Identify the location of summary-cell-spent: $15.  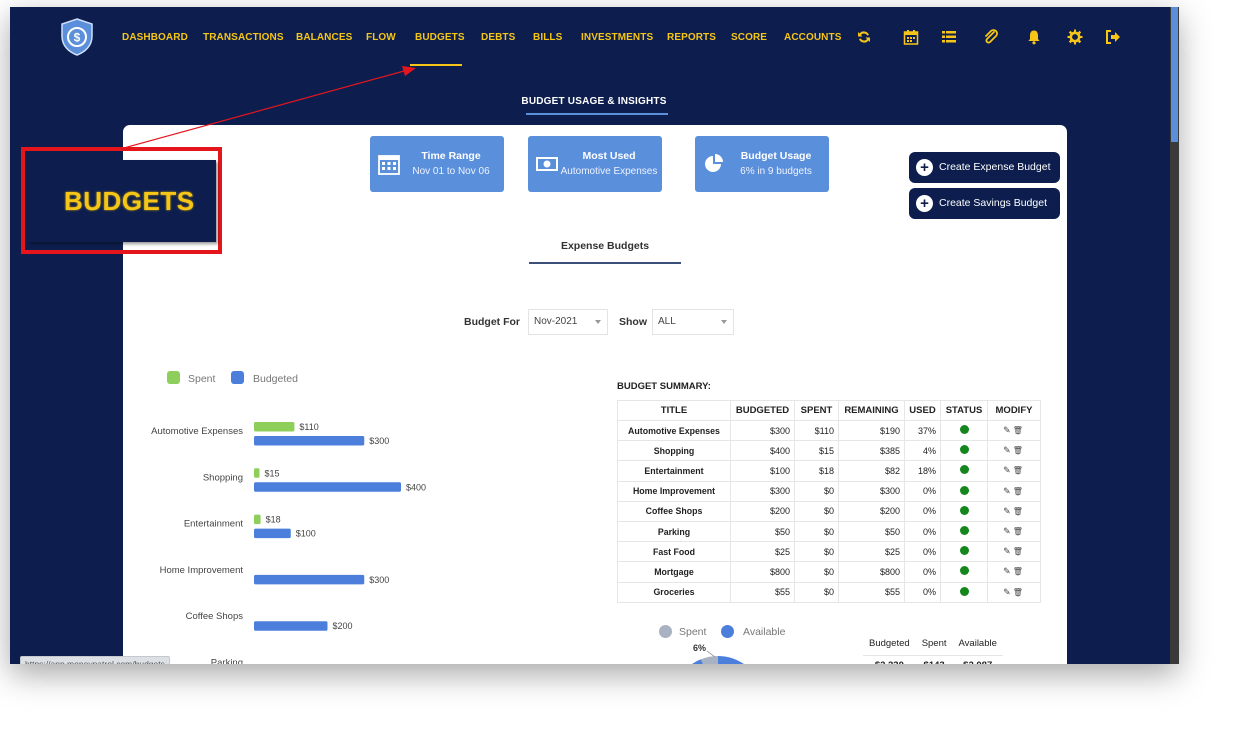
(816, 451).